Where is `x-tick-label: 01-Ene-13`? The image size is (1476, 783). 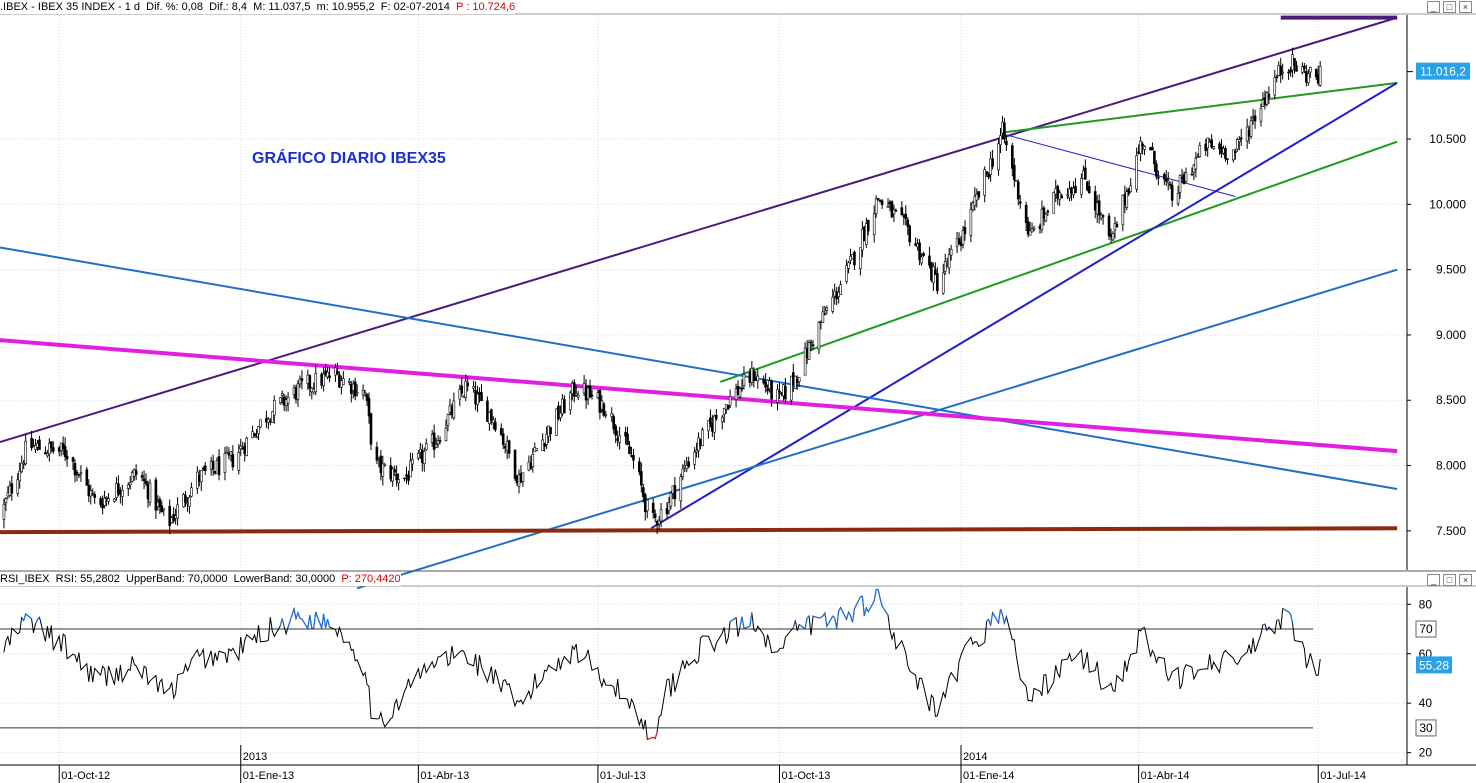
x-tick-label: 01-Ene-13 is located at coordinates (268, 776).